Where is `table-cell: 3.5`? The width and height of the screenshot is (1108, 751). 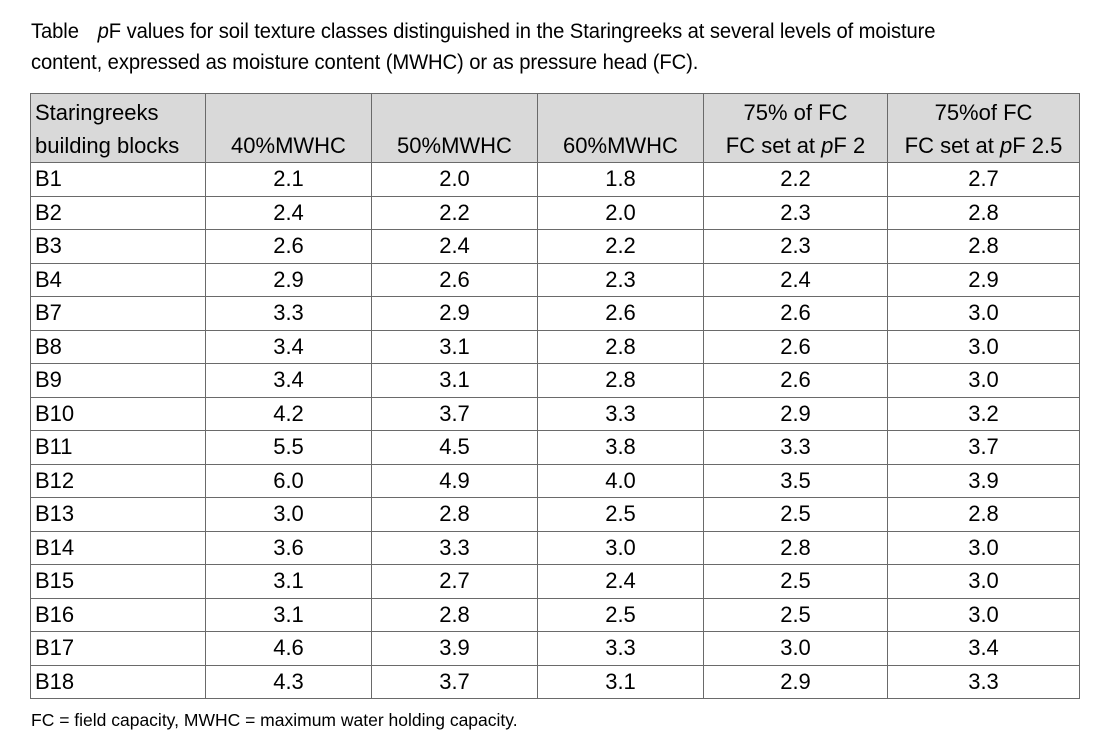 table-cell: 3.5 is located at coordinates (795, 480).